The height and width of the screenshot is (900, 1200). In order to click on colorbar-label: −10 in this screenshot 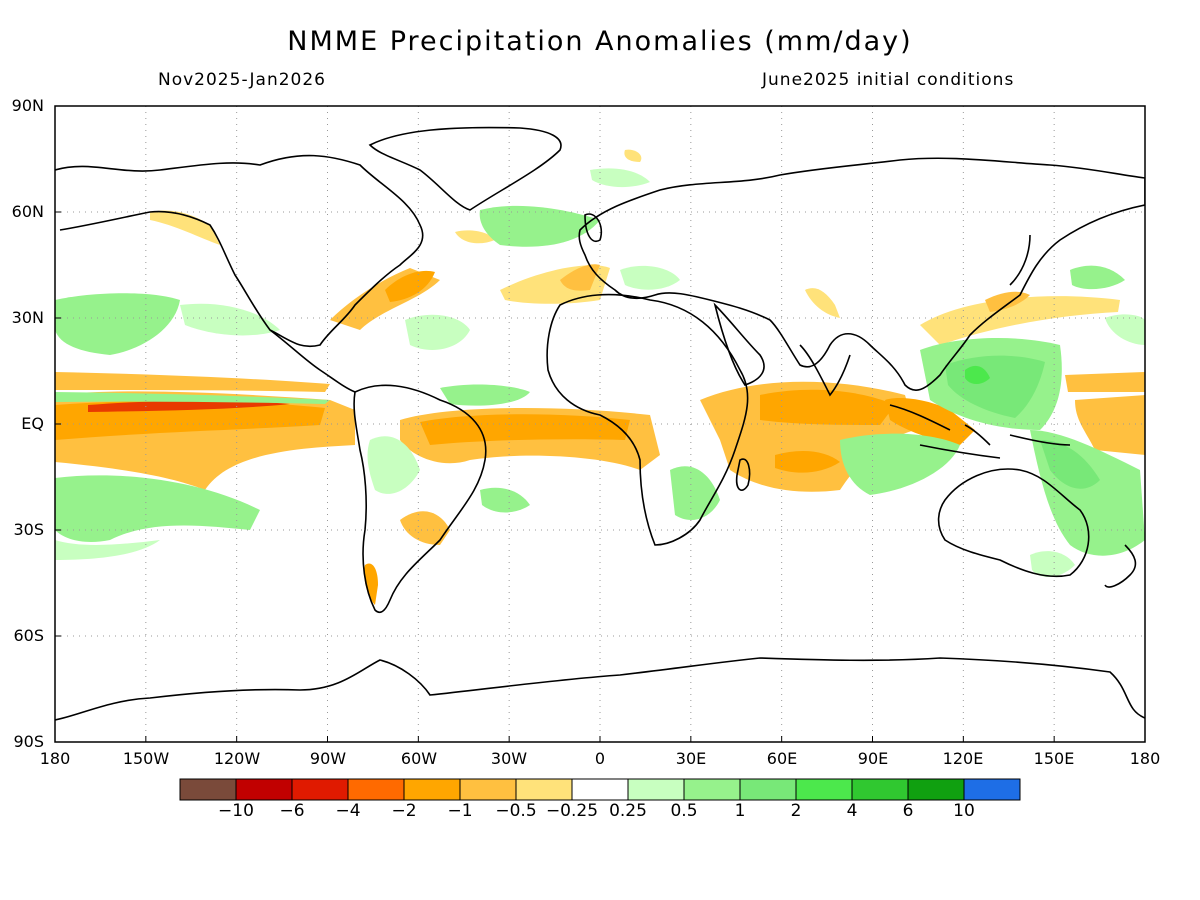, I will do `click(236, 811)`.